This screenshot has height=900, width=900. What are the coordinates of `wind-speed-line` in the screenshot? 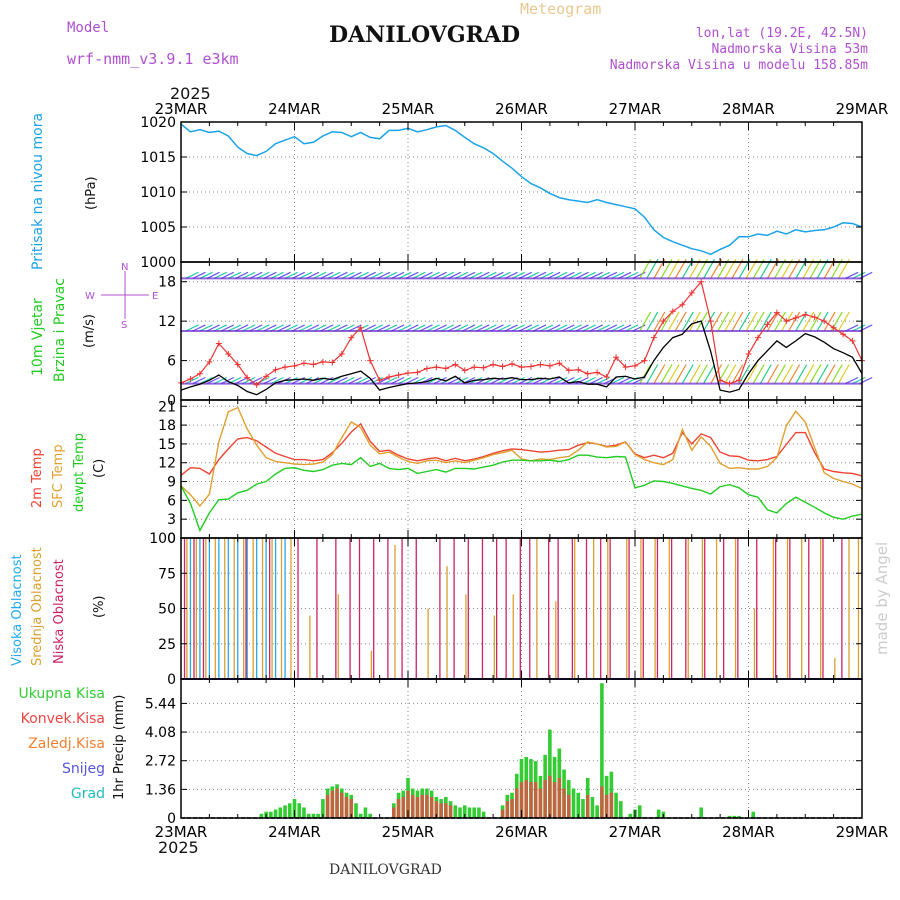 It's located at (521, 358).